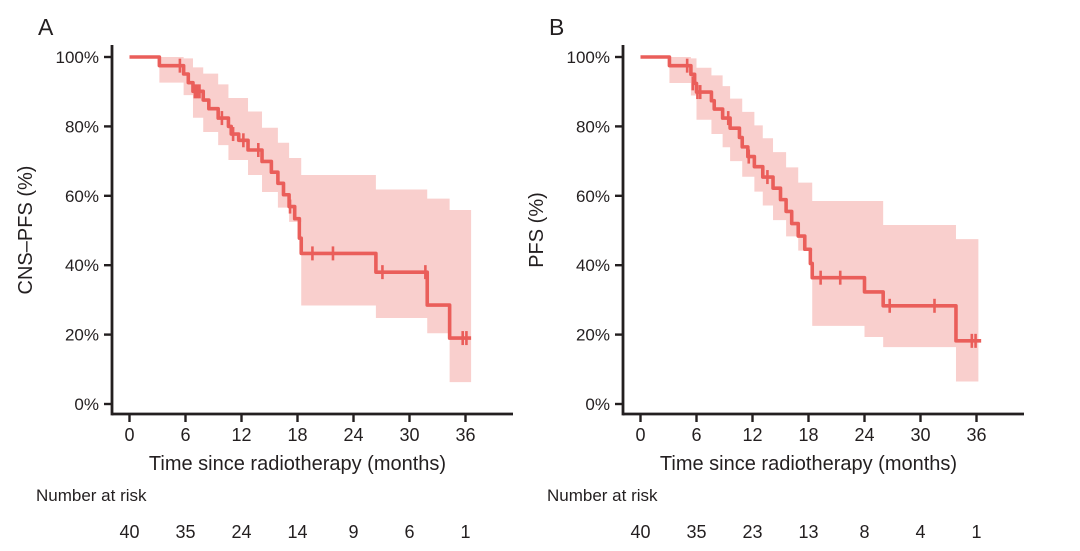  Describe the element at coordinates (409, 532) in the screenshot. I see `risk-count: 6` at that location.